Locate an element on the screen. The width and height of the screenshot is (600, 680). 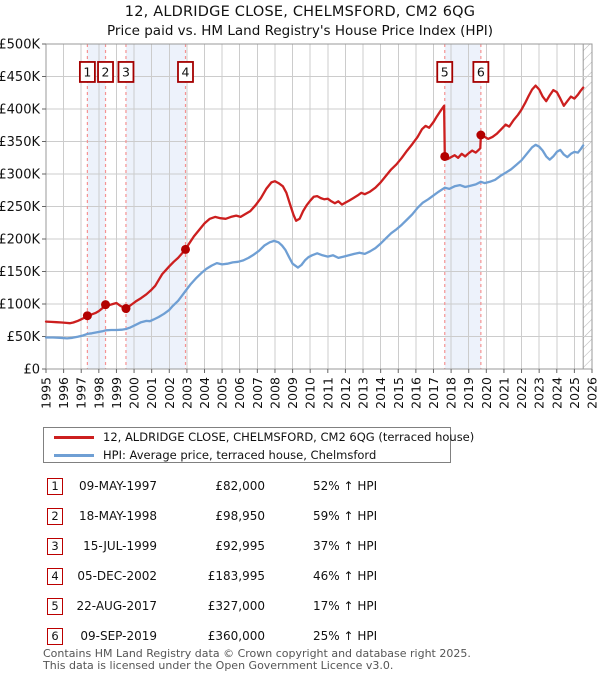
y-axis-label: £300K is located at coordinates (20, 175).